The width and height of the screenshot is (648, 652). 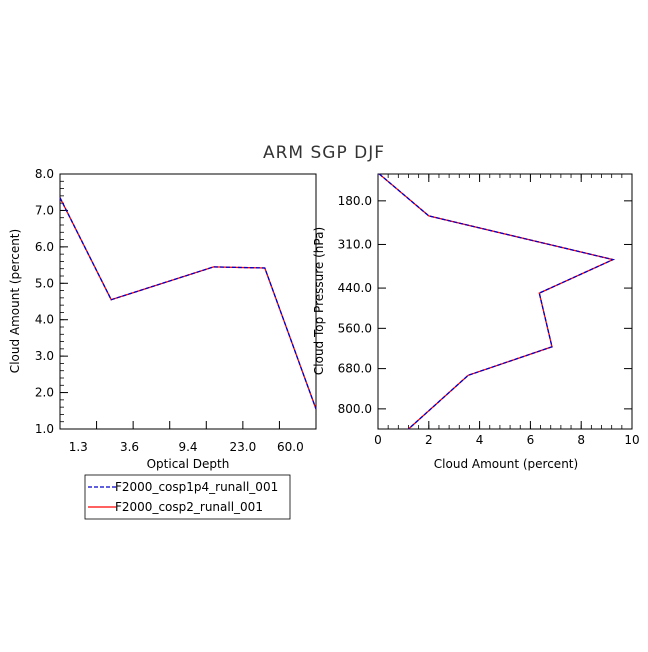 I want to click on left-y-axis-label: Cloud Amount (percent), so click(x=15, y=301).